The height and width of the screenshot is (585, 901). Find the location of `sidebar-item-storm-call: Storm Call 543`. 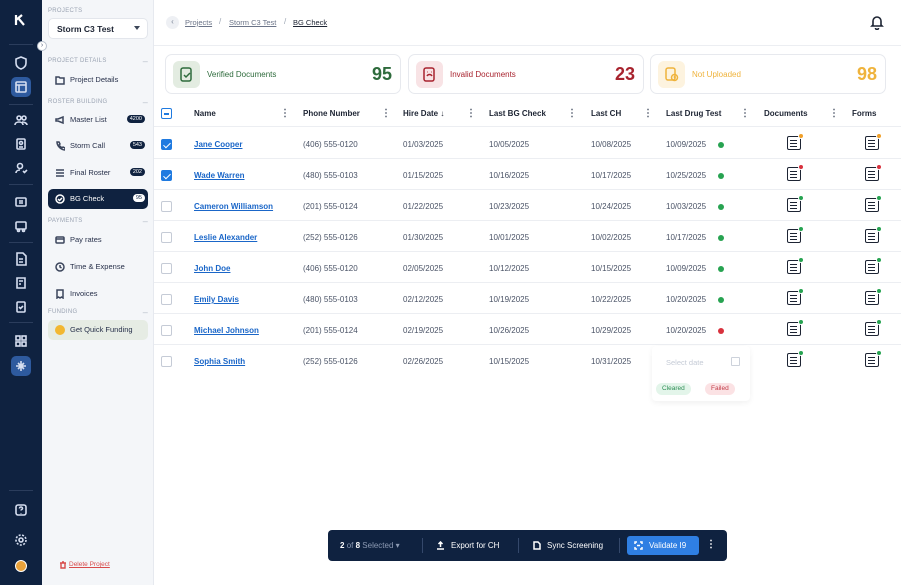

sidebar-item-storm-call: Storm Call 543 is located at coordinates (98, 146).